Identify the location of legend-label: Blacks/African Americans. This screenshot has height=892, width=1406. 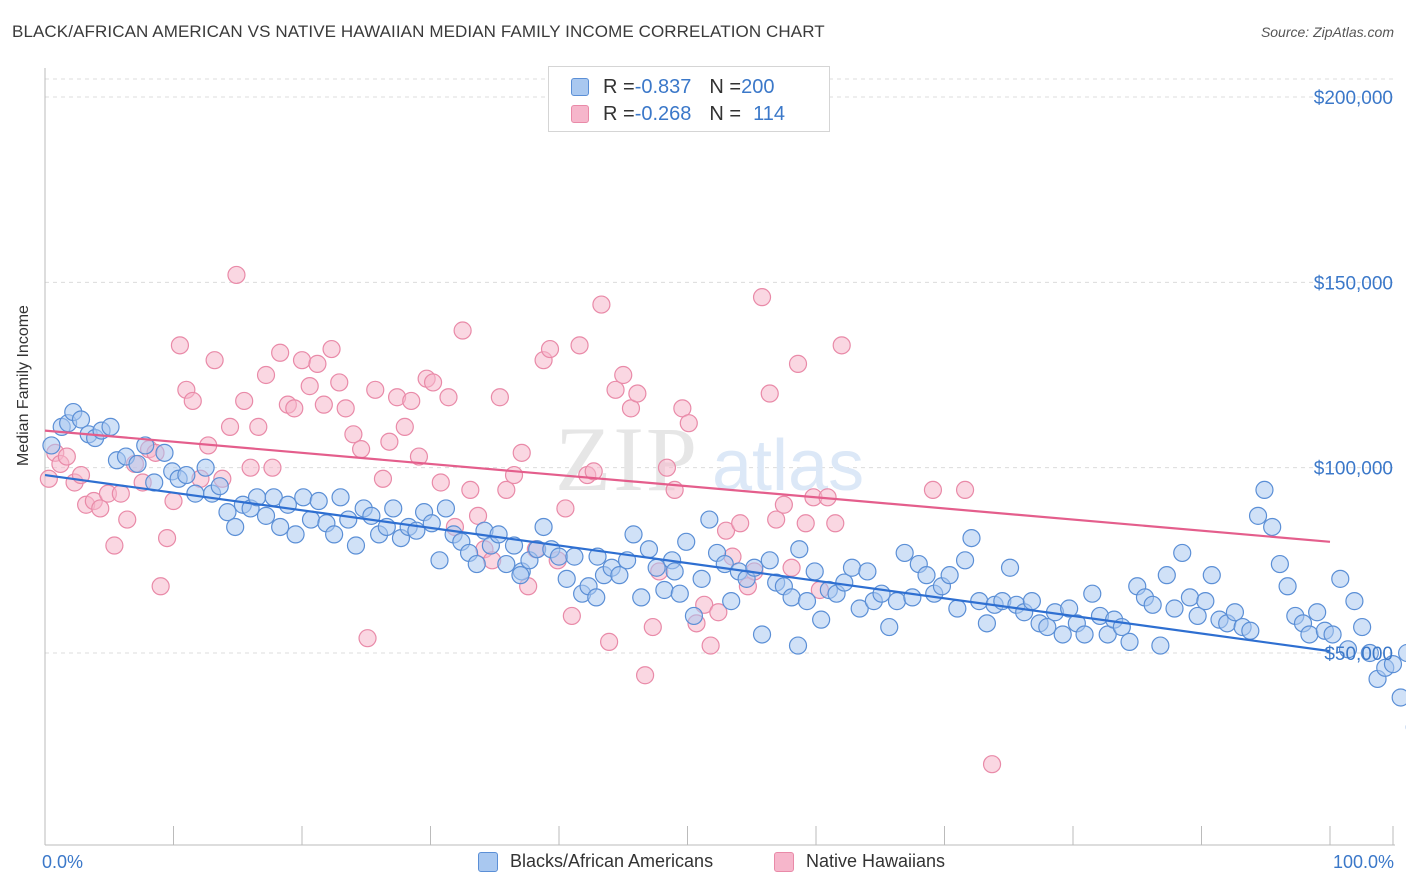
(612, 861).